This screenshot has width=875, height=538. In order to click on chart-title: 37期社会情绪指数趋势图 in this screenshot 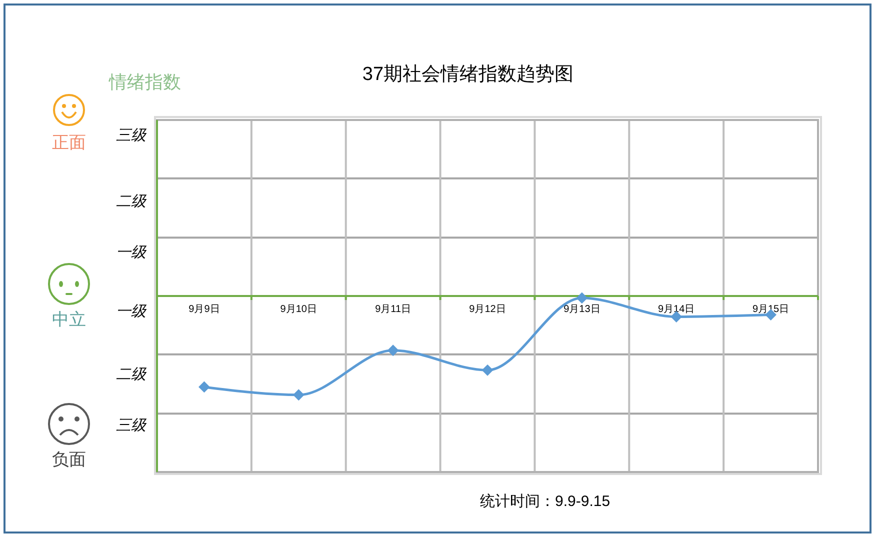, I will do `click(468, 74)`.